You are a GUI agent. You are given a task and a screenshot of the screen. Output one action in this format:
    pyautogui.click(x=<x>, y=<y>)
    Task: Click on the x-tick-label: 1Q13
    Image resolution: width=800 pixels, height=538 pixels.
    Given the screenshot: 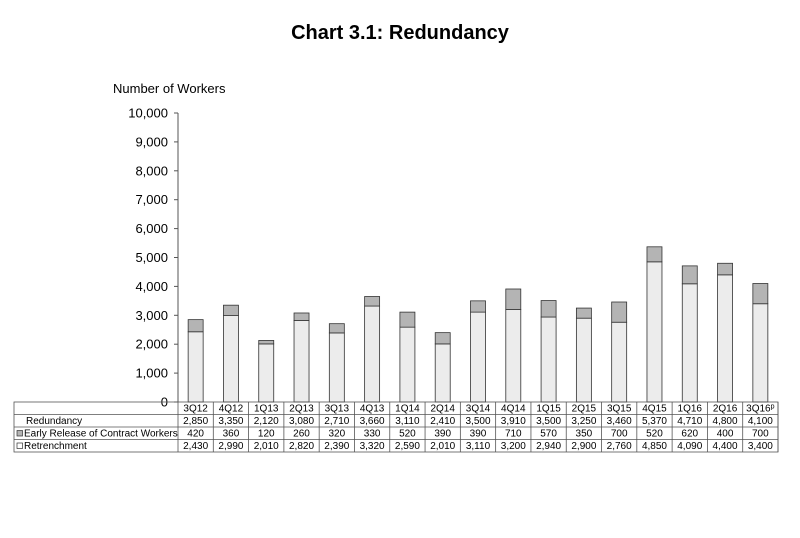 What is the action you would take?
    pyautogui.click(x=266, y=409)
    